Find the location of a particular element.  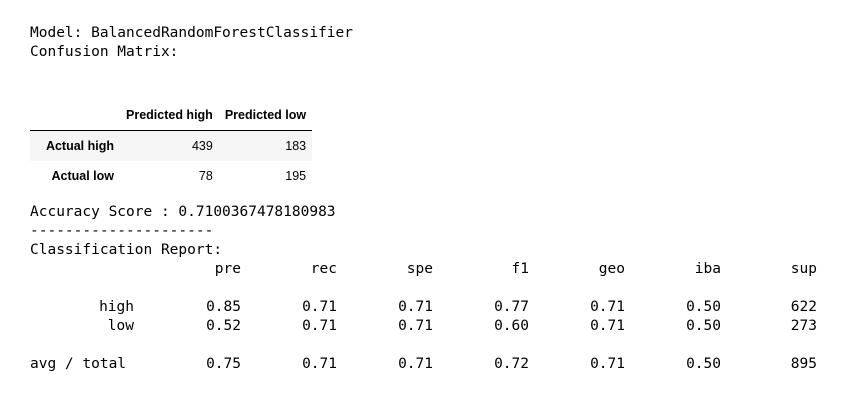

report-header: sup is located at coordinates (803, 269).